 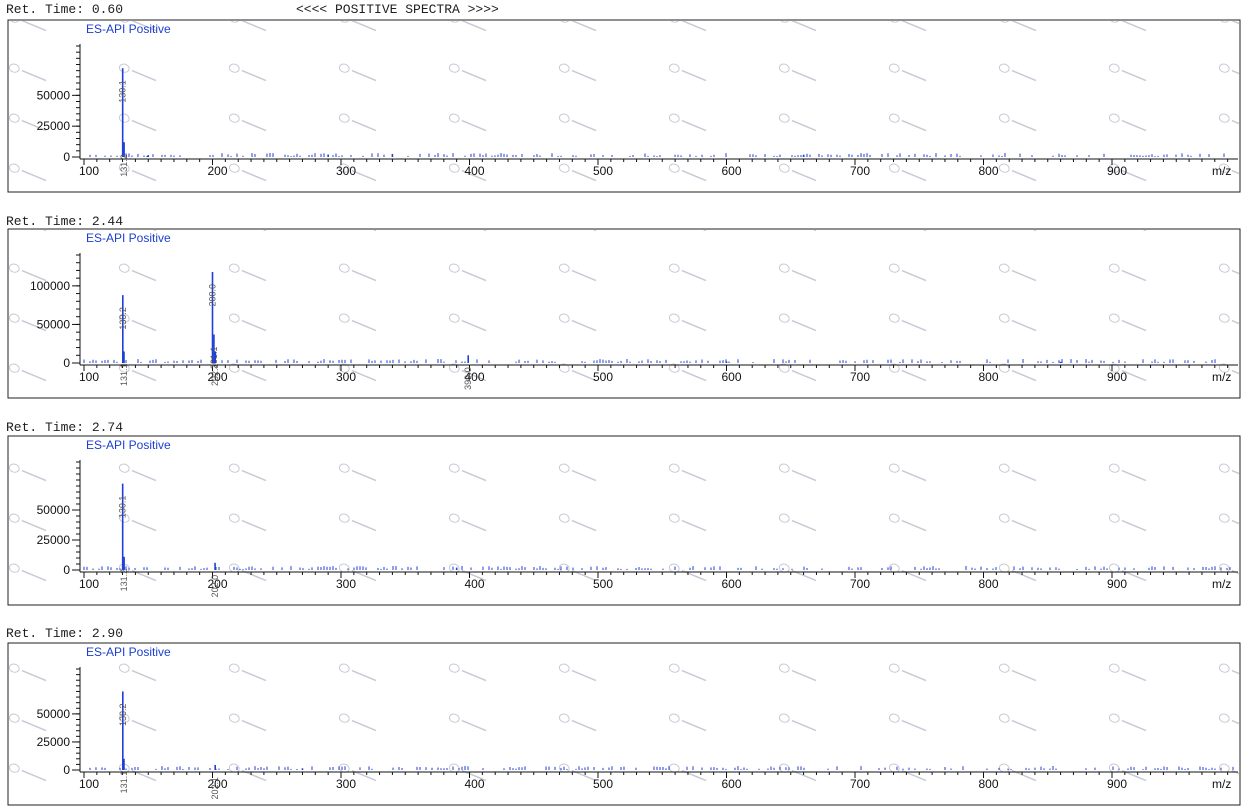 What do you see at coordinates (65, 221) in the screenshot?
I see `ret-time-2: Ret. Time: 2.44` at bounding box center [65, 221].